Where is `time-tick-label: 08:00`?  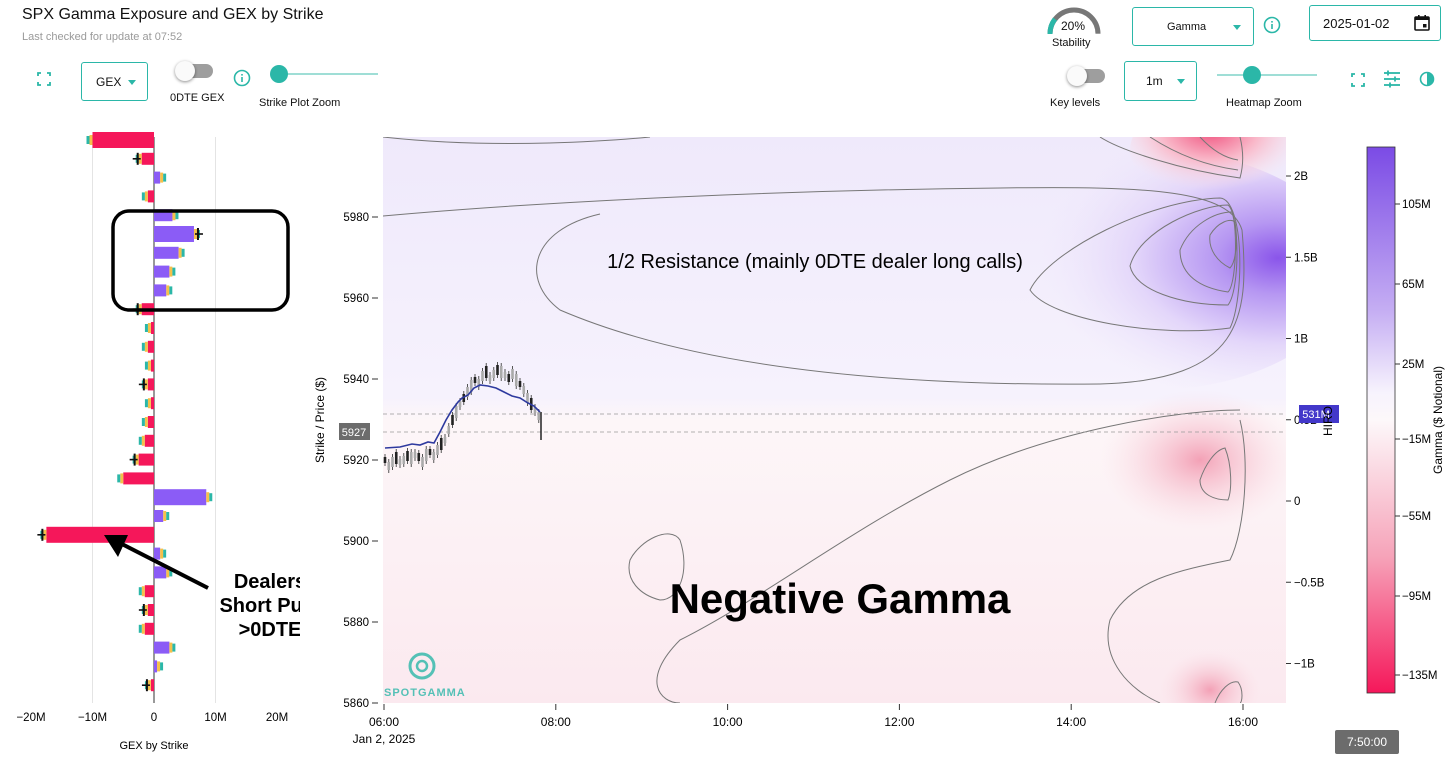 time-tick-label: 08:00 is located at coordinates (556, 722).